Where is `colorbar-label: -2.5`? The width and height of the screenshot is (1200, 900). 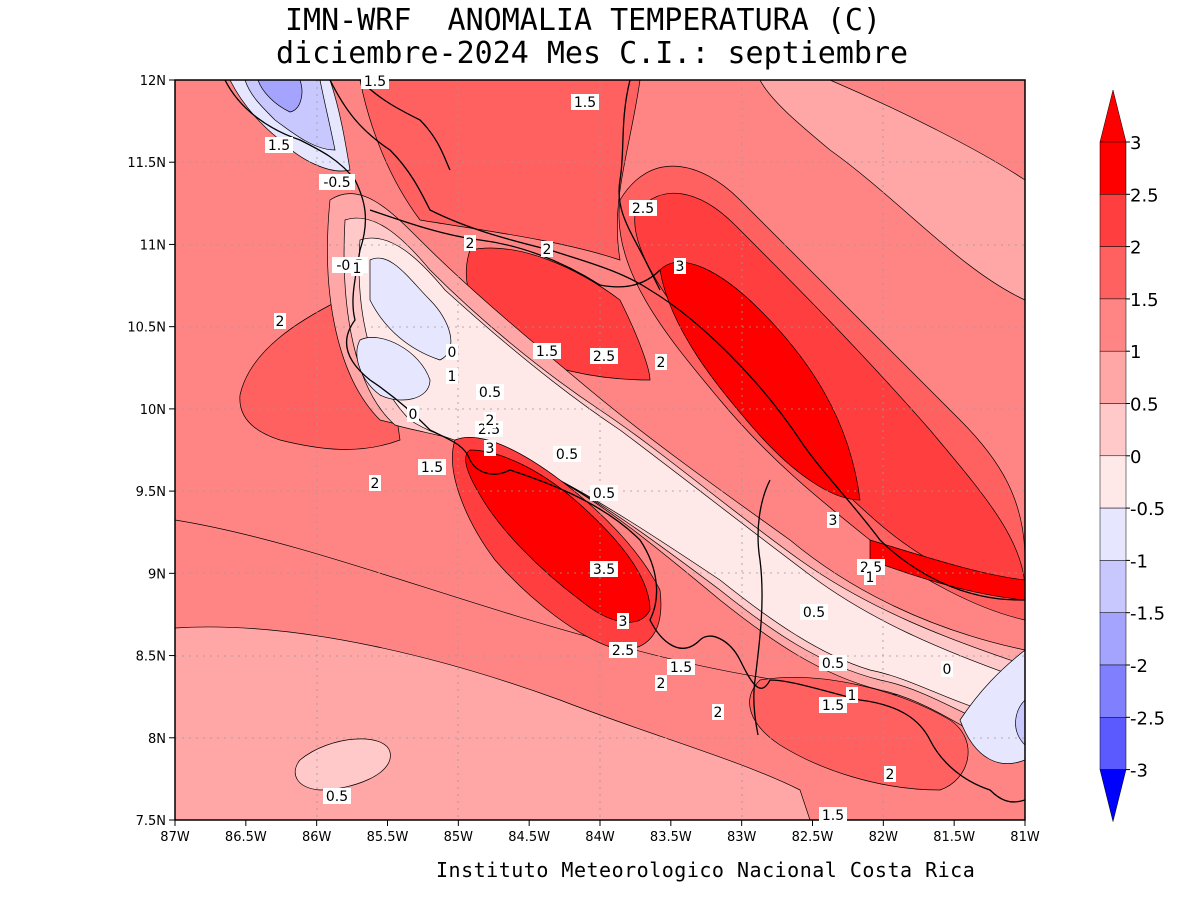
colorbar-label: -2.5 is located at coordinates (1147, 718).